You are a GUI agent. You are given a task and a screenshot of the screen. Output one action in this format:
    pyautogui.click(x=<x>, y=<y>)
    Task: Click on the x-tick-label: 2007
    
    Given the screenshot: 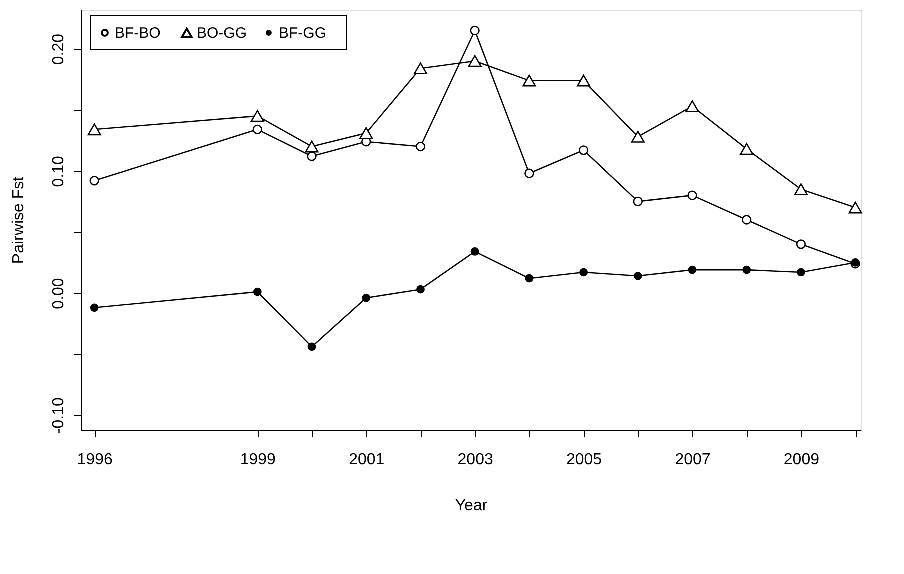 What is the action you would take?
    pyautogui.click(x=693, y=460)
    